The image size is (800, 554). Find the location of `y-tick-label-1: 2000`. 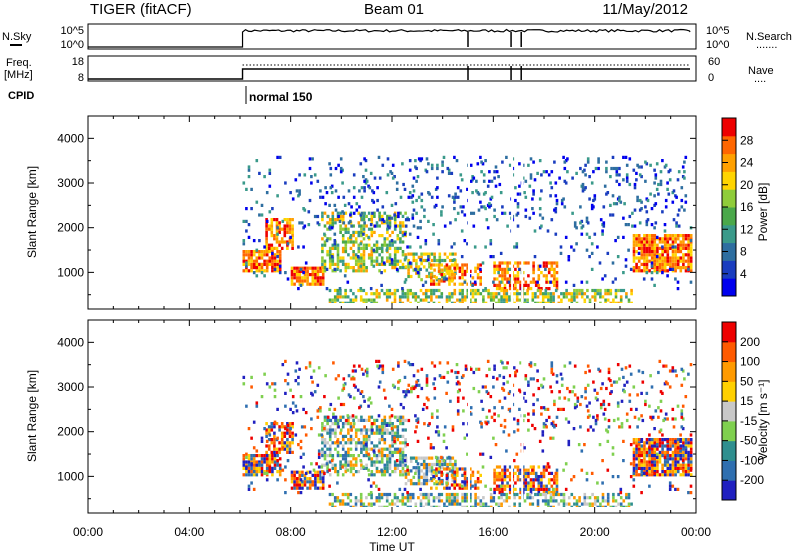

y-tick-label-1: 2000 is located at coordinates (70, 228).